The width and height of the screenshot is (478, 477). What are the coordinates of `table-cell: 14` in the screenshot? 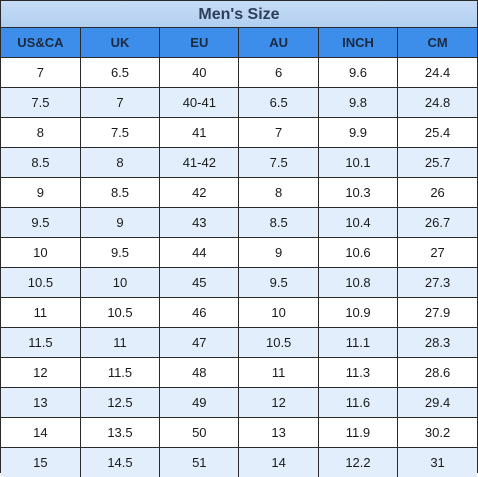 It's located at (40, 433).